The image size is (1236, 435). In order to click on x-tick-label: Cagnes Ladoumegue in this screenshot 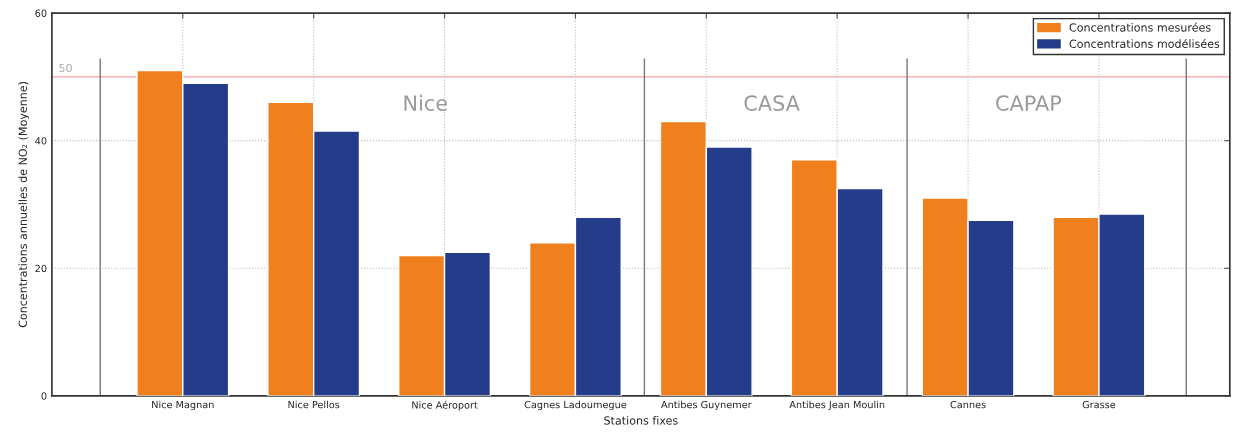, I will do `click(575, 405)`.